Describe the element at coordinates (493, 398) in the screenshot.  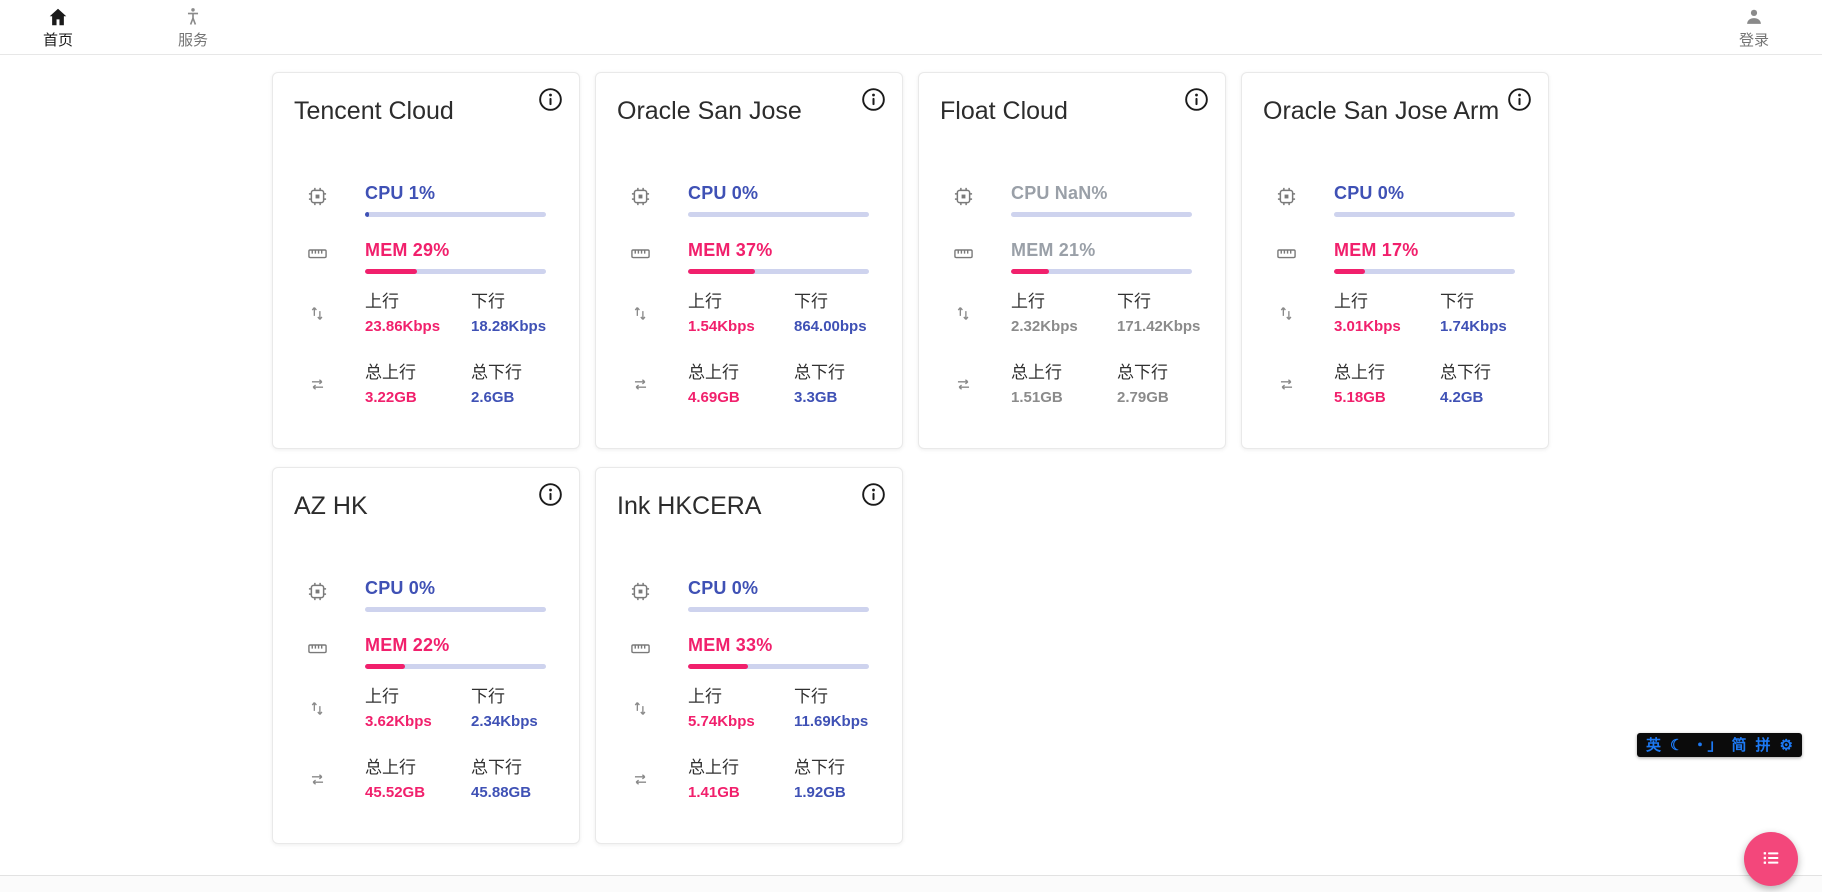
I see `total-download-value: 2.6GB` at that location.